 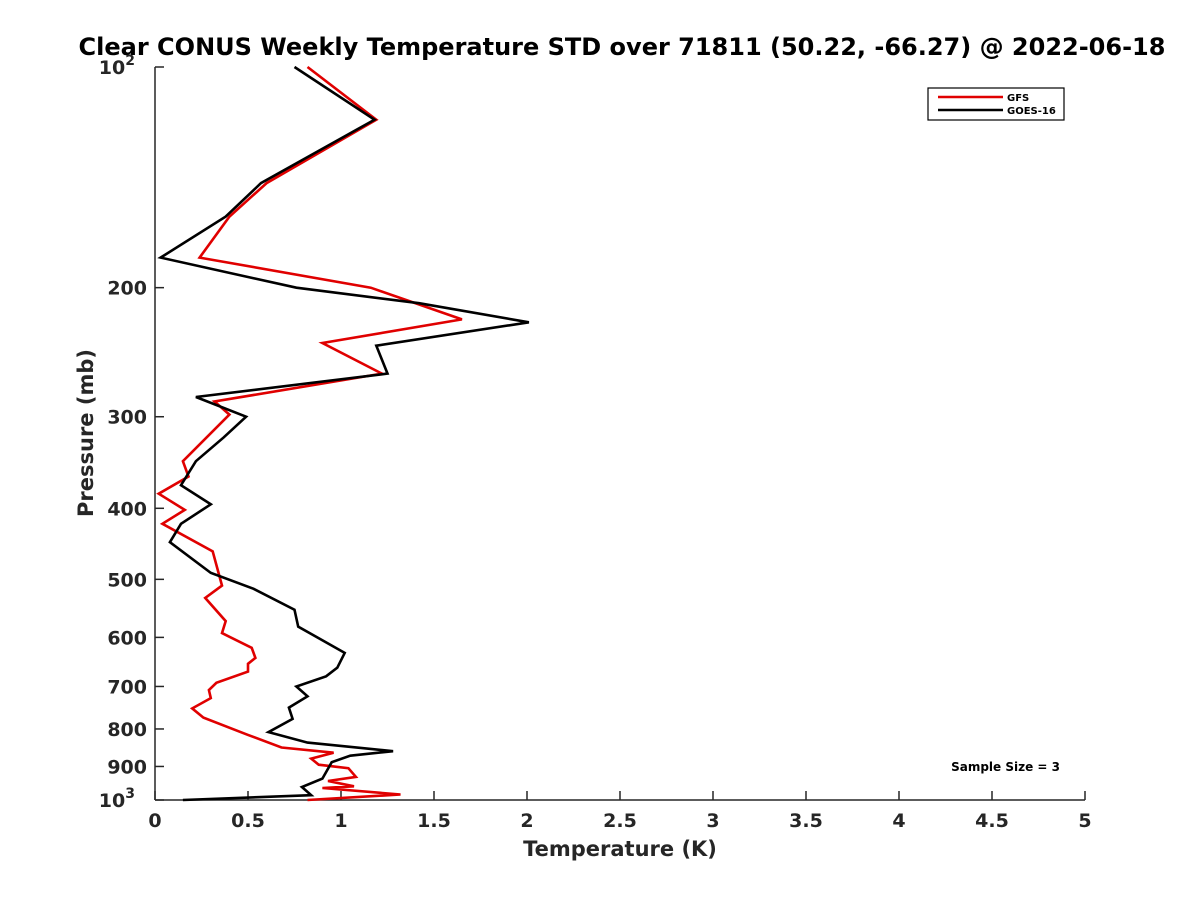 I want to click on x-tick-label: 4, so click(x=898, y=821).